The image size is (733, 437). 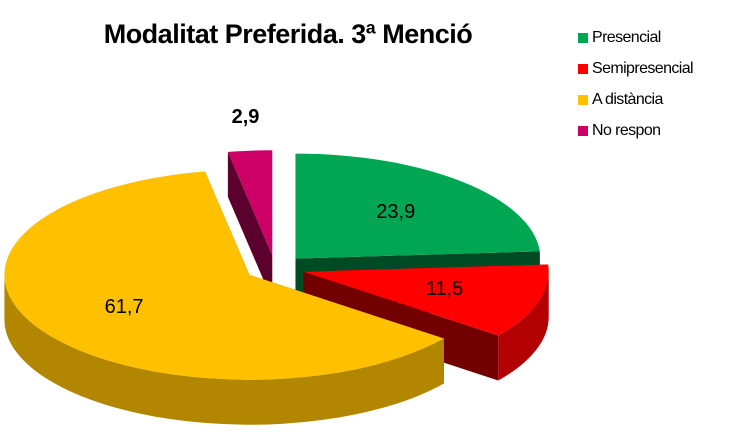 What do you see at coordinates (444, 289) in the screenshot?
I see `data-label: 11,5` at bounding box center [444, 289].